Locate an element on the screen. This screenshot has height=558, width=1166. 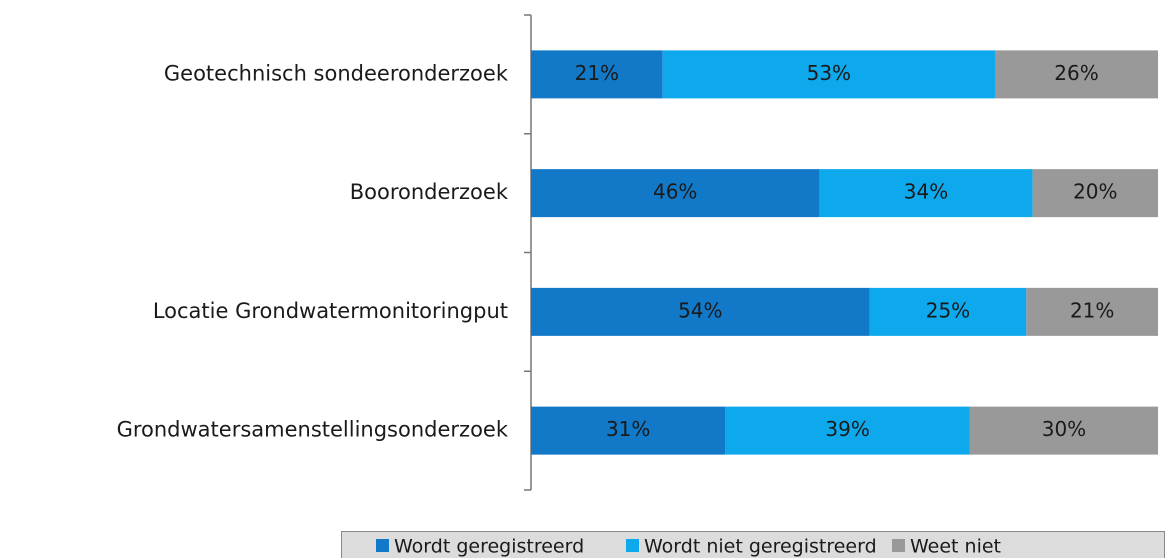
value-label: 26% is located at coordinates (1076, 73).